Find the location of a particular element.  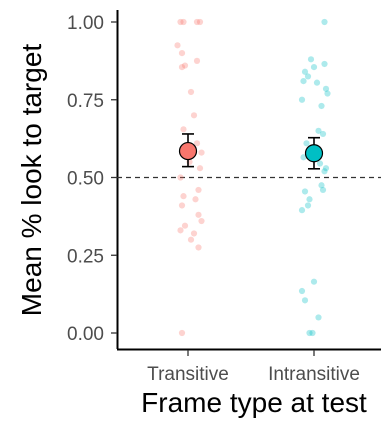

x-axis-ticks: Transitive Intransitive is located at coordinates (253, 367).